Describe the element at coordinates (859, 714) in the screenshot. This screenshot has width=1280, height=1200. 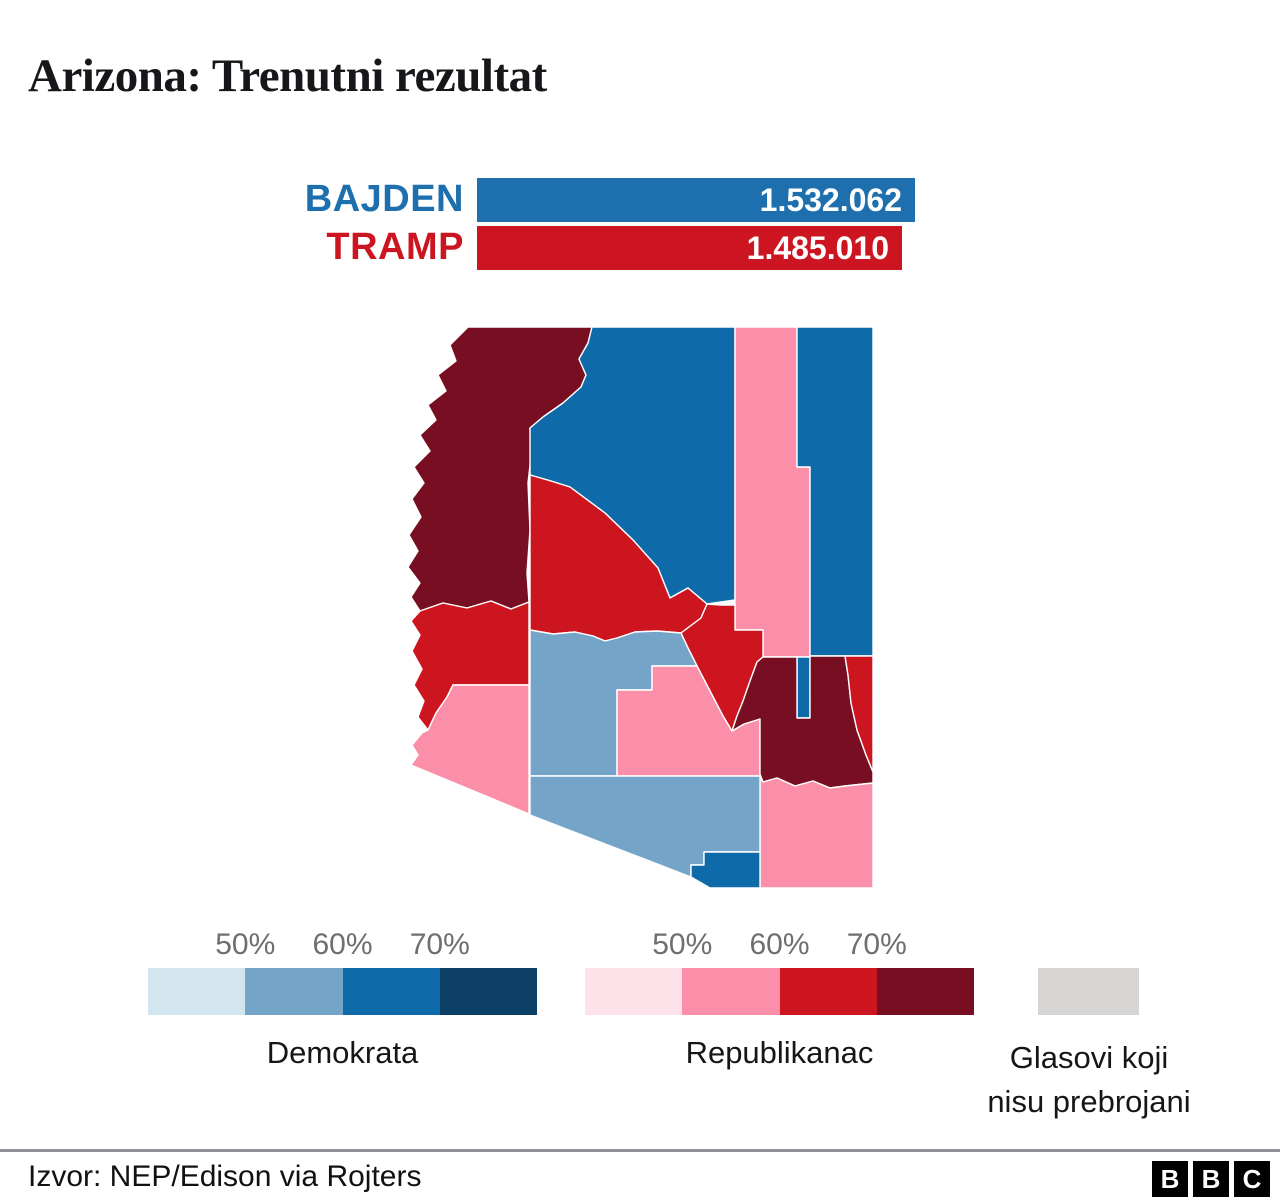
I see `county-greenlee` at that location.